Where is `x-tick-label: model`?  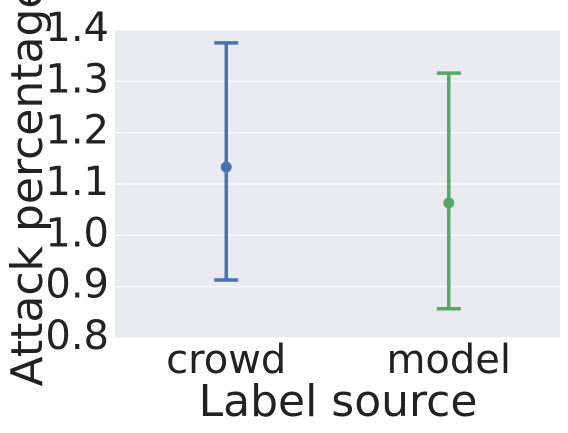 x-tick-label: model is located at coordinates (448, 360).